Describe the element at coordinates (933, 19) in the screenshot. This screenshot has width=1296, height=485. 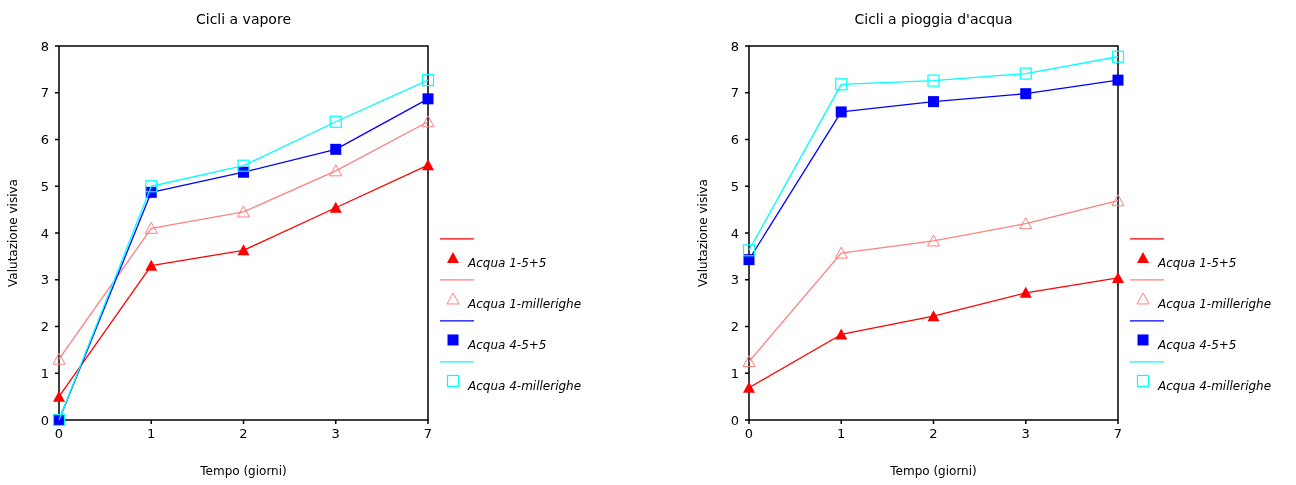
I see `chart-title: Cicli a pioggia d'acqua` at that location.